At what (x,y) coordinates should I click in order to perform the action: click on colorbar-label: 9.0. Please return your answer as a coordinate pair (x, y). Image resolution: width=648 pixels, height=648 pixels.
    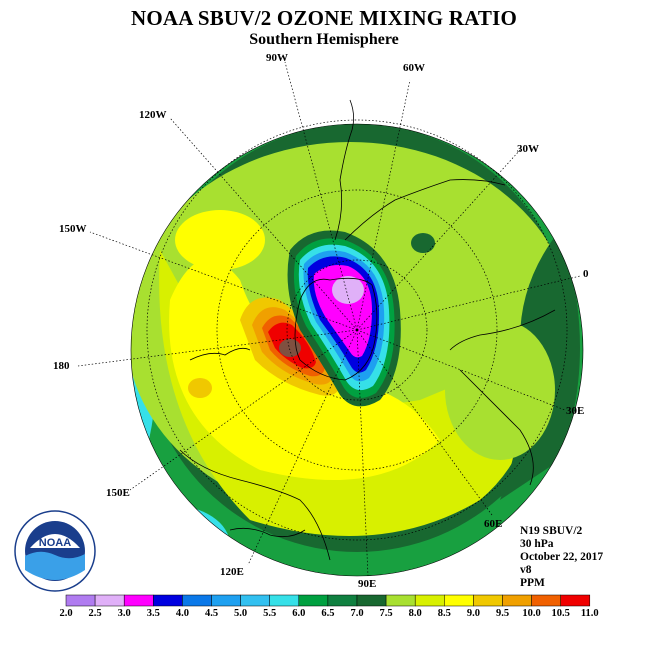
    Looking at the image, I should click on (473, 613).